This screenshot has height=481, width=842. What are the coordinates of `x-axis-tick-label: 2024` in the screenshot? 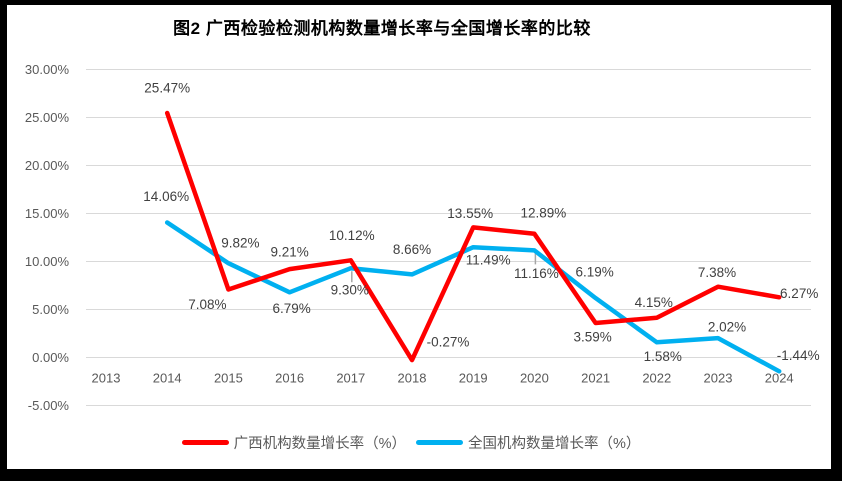 It's located at (779, 378).